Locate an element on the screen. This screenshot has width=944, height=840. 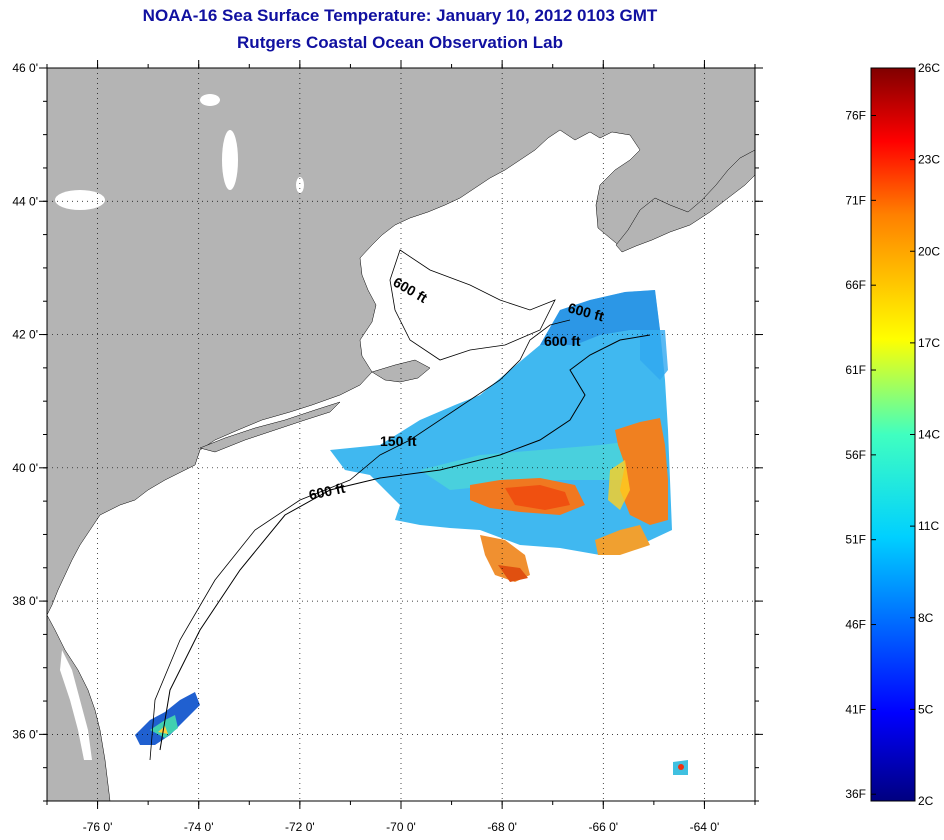
colorbar-label-fahrenheit: 56F is located at coordinates (855, 455).